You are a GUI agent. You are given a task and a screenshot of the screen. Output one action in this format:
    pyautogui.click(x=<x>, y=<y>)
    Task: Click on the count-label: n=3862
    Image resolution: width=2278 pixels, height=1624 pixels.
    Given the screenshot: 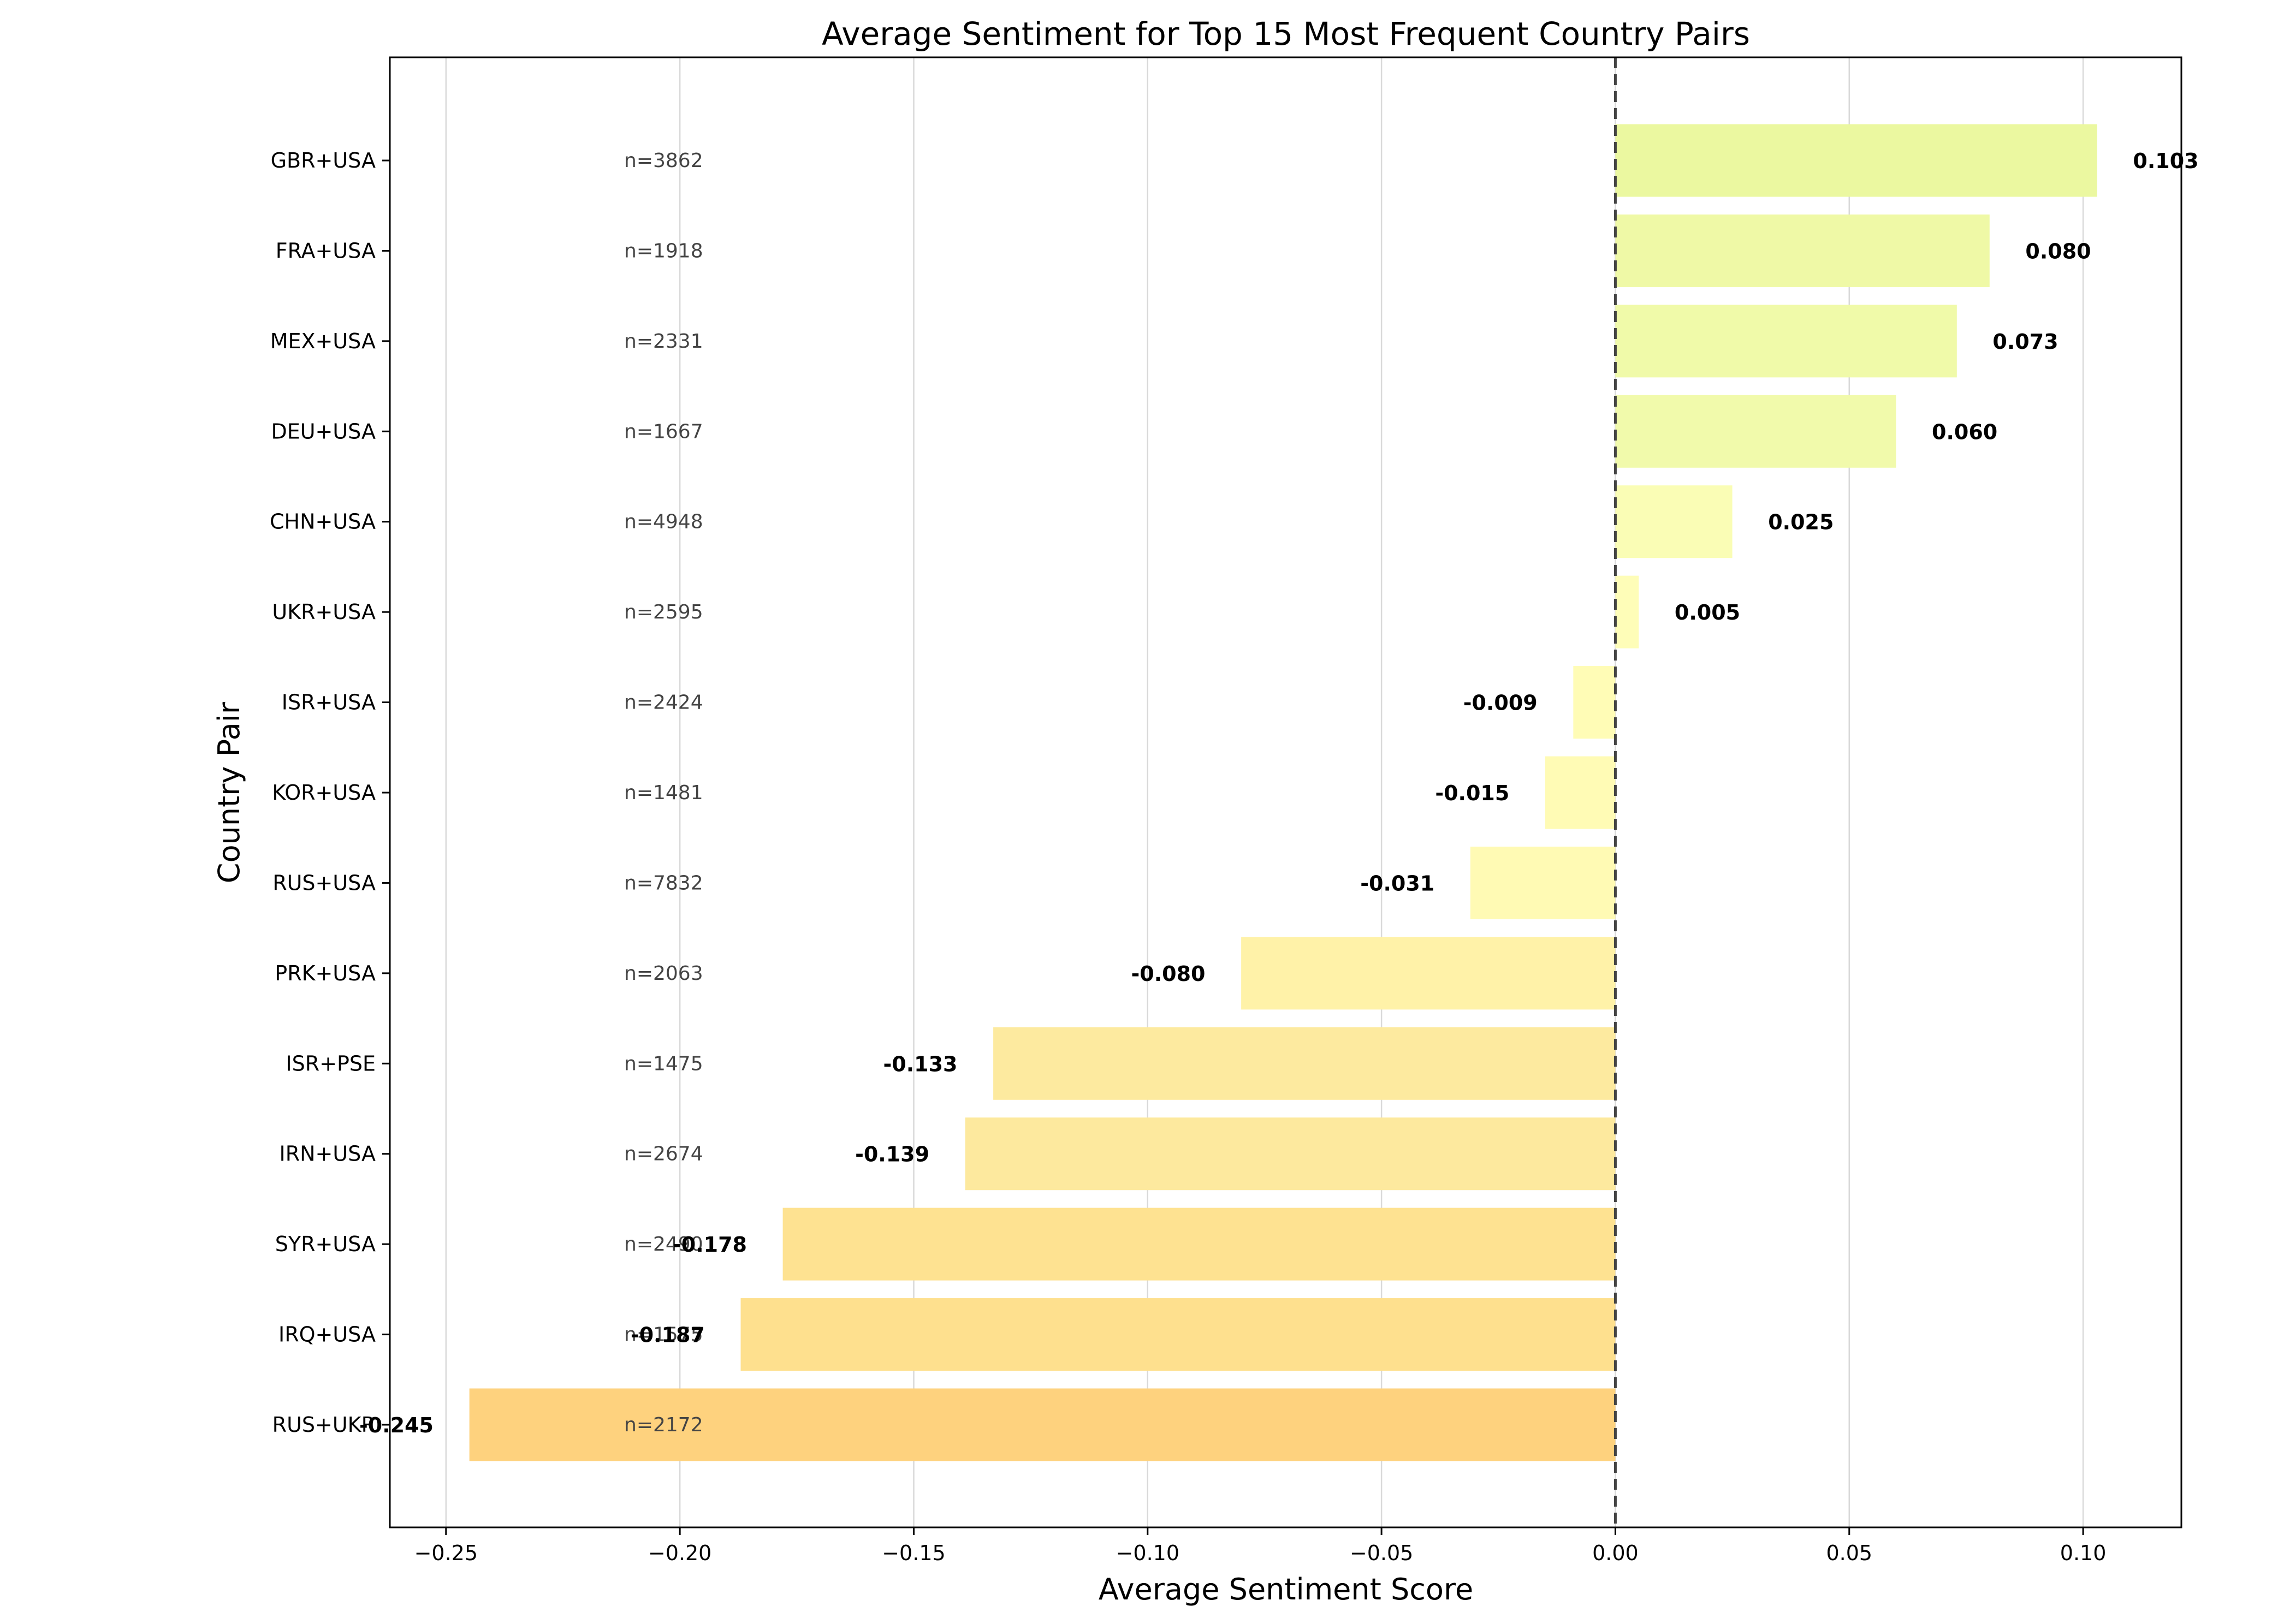 What is the action you would take?
    pyautogui.click(x=664, y=161)
    